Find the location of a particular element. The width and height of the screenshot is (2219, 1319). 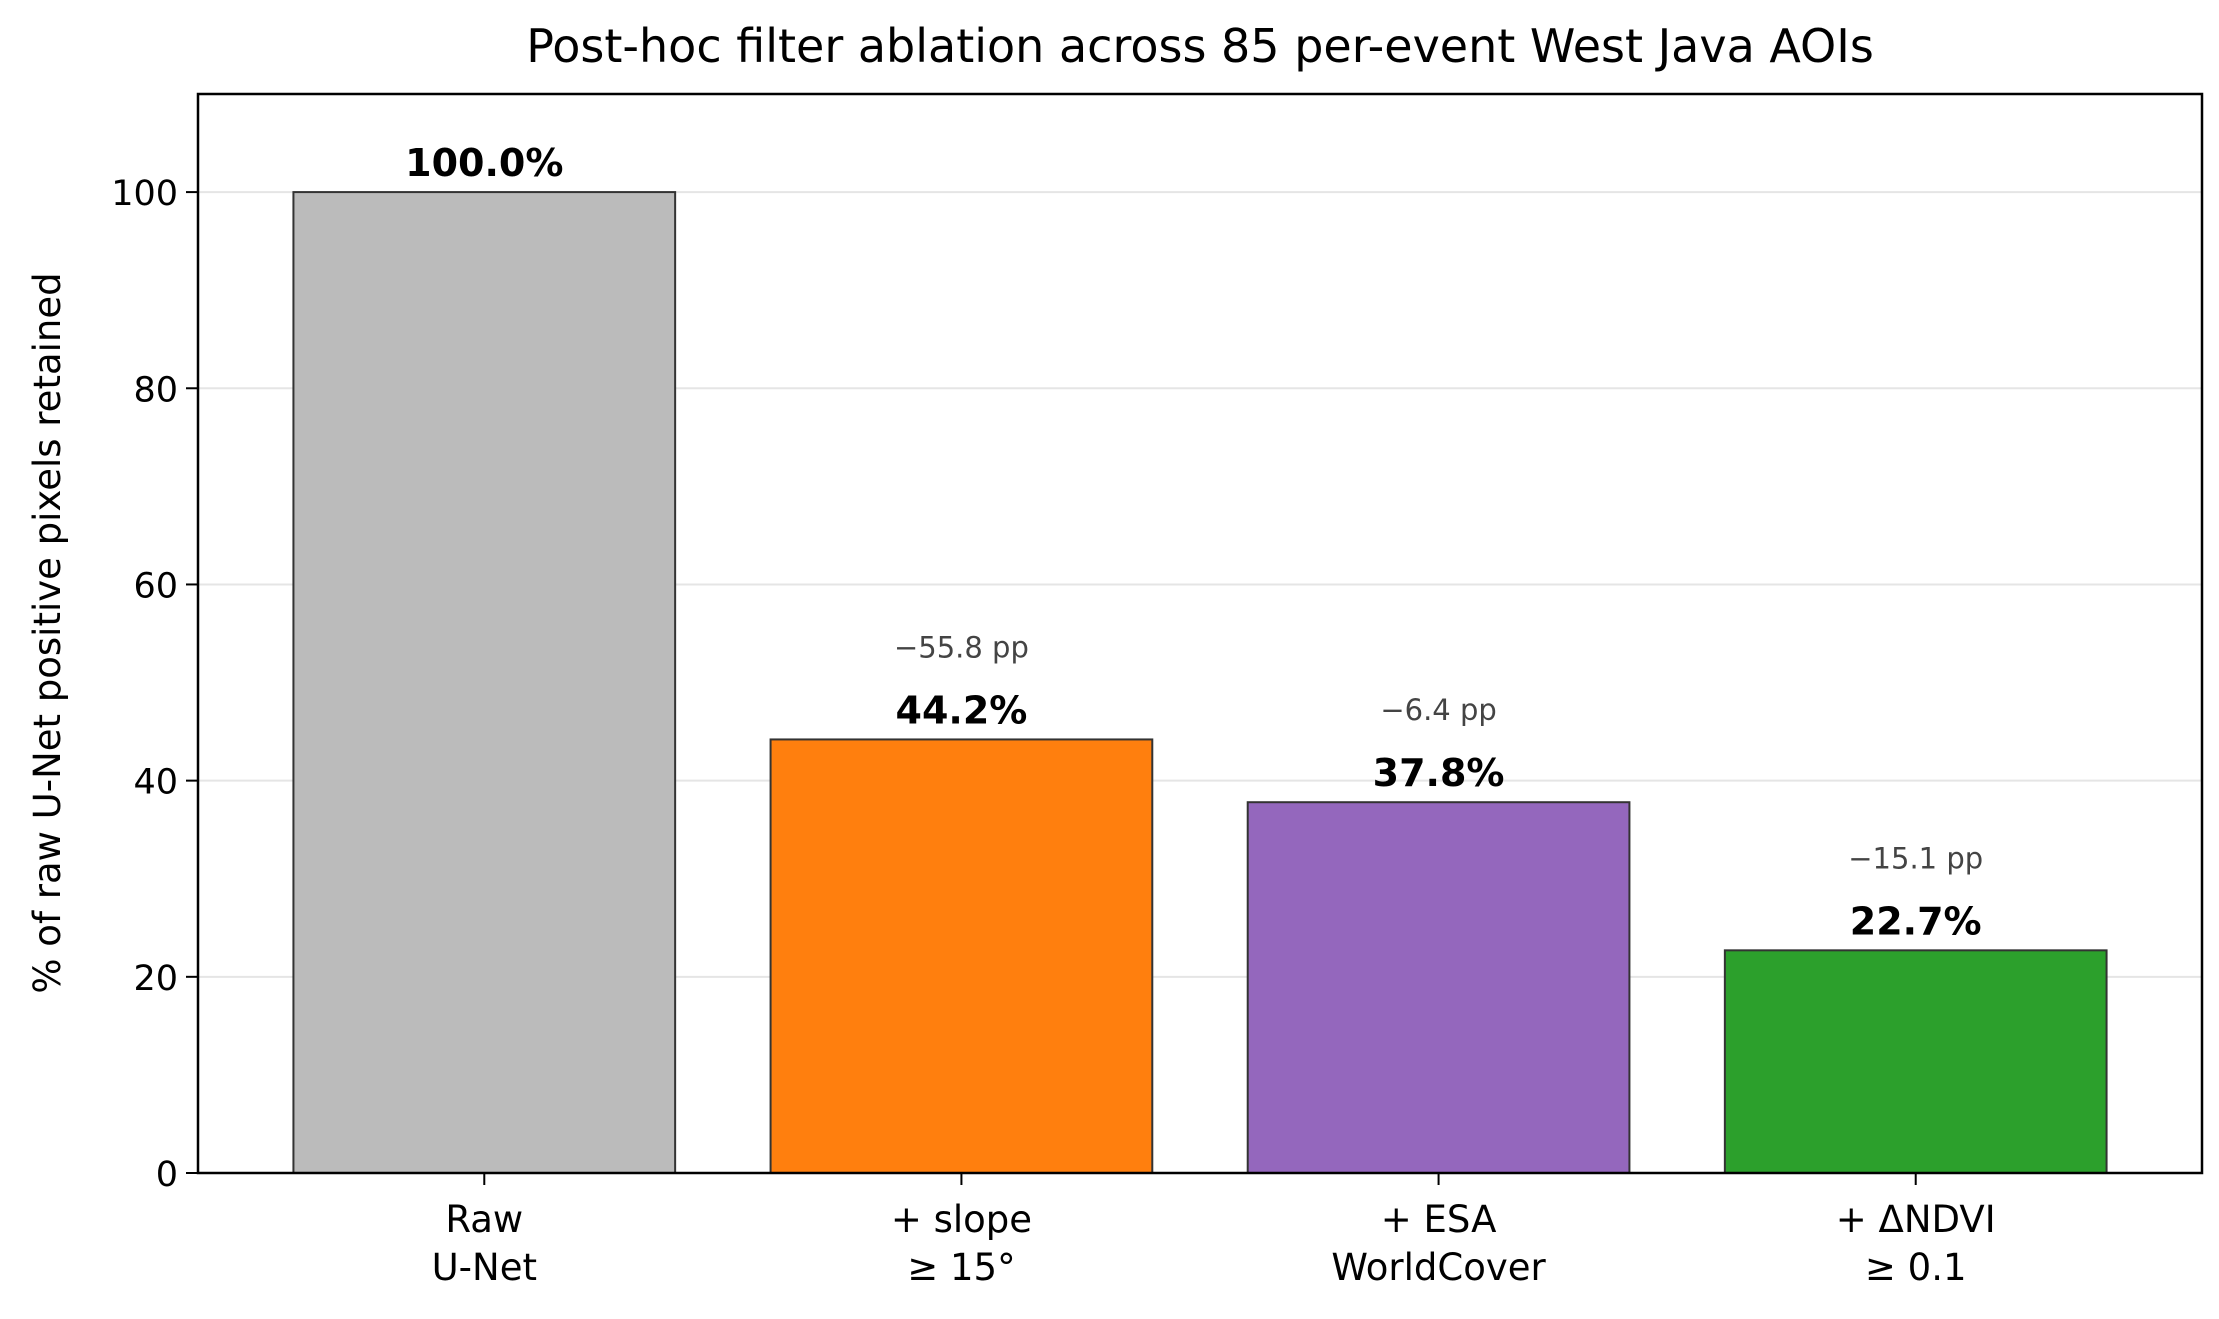

y-tick-label: 20 is located at coordinates (155, 979).